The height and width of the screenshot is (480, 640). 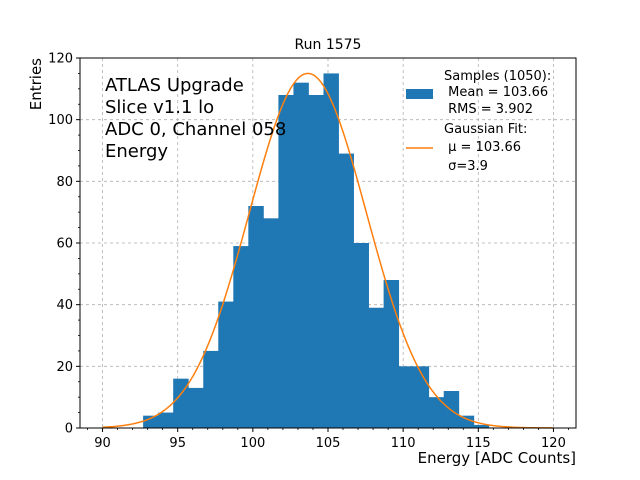 What do you see at coordinates (482, 147) in the screenshot?
I see `legend-fit-mu: μ = 103.66` at bounding box center [482, 147].